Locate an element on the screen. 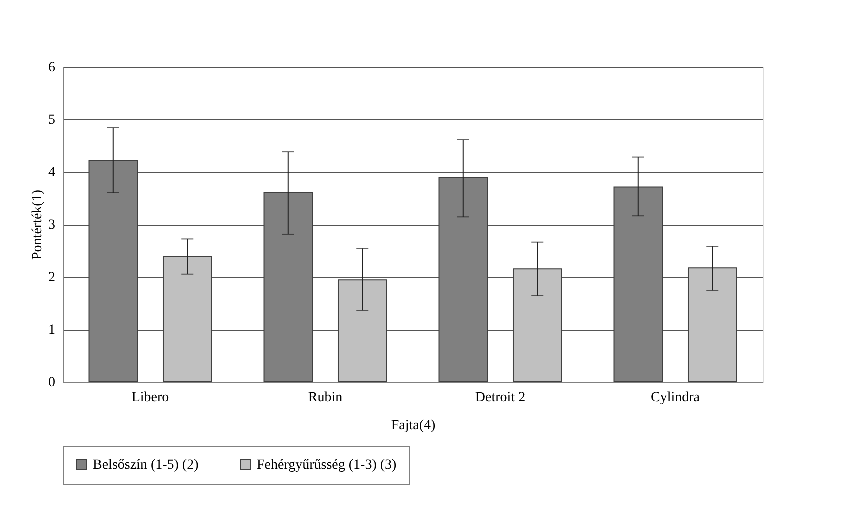  y-tick-label: 2 is located at coordinates (52, 278).